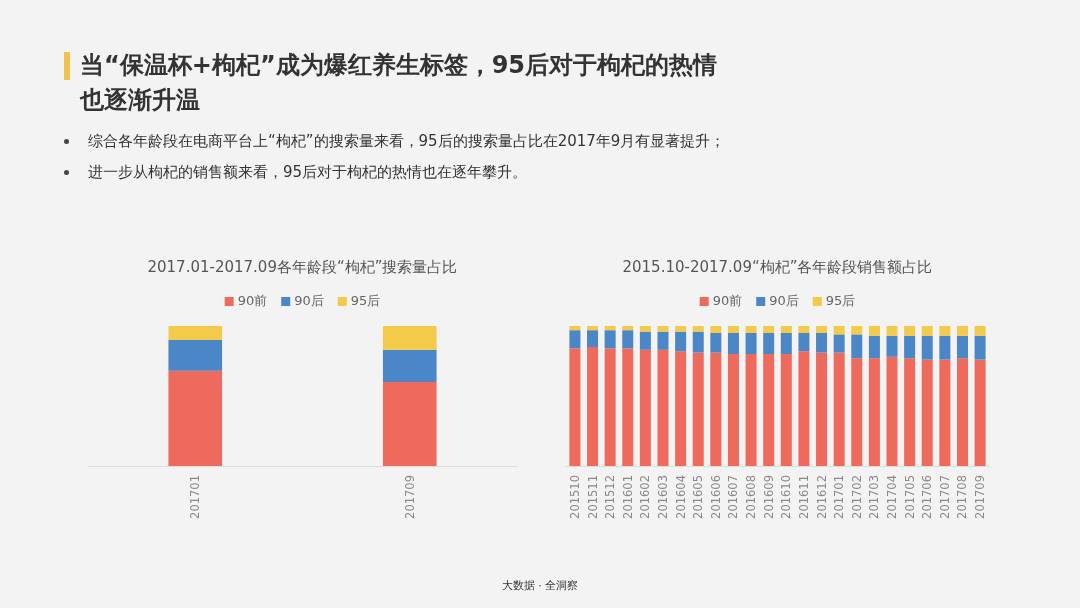 The image size is (1080, 608). What do you see at coordinates (399, 83) in the screenshot?
I see `text: 当“保温杯+枸杞”成为爆红养生标签，95后对于枸杞的热情也逐渐升温` at bounding box center [399, 83].